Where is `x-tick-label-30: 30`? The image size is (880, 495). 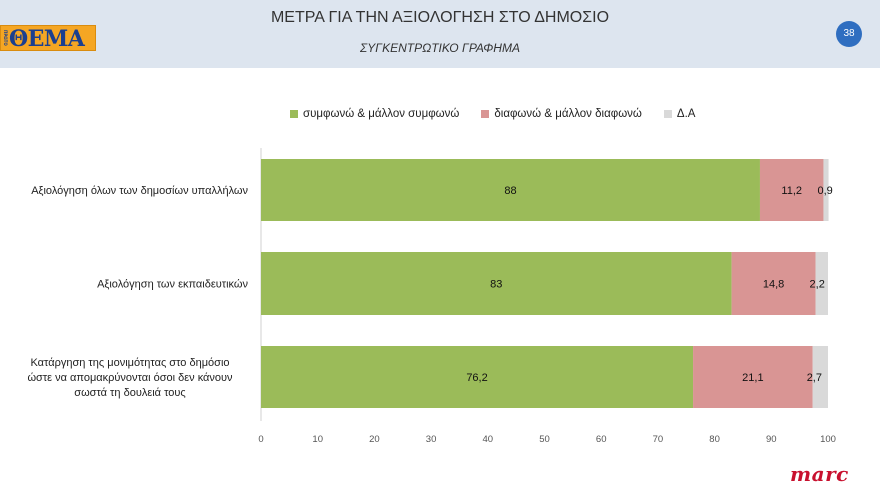 x-tick-label-30: 30 is located at coordinates (431, 439).